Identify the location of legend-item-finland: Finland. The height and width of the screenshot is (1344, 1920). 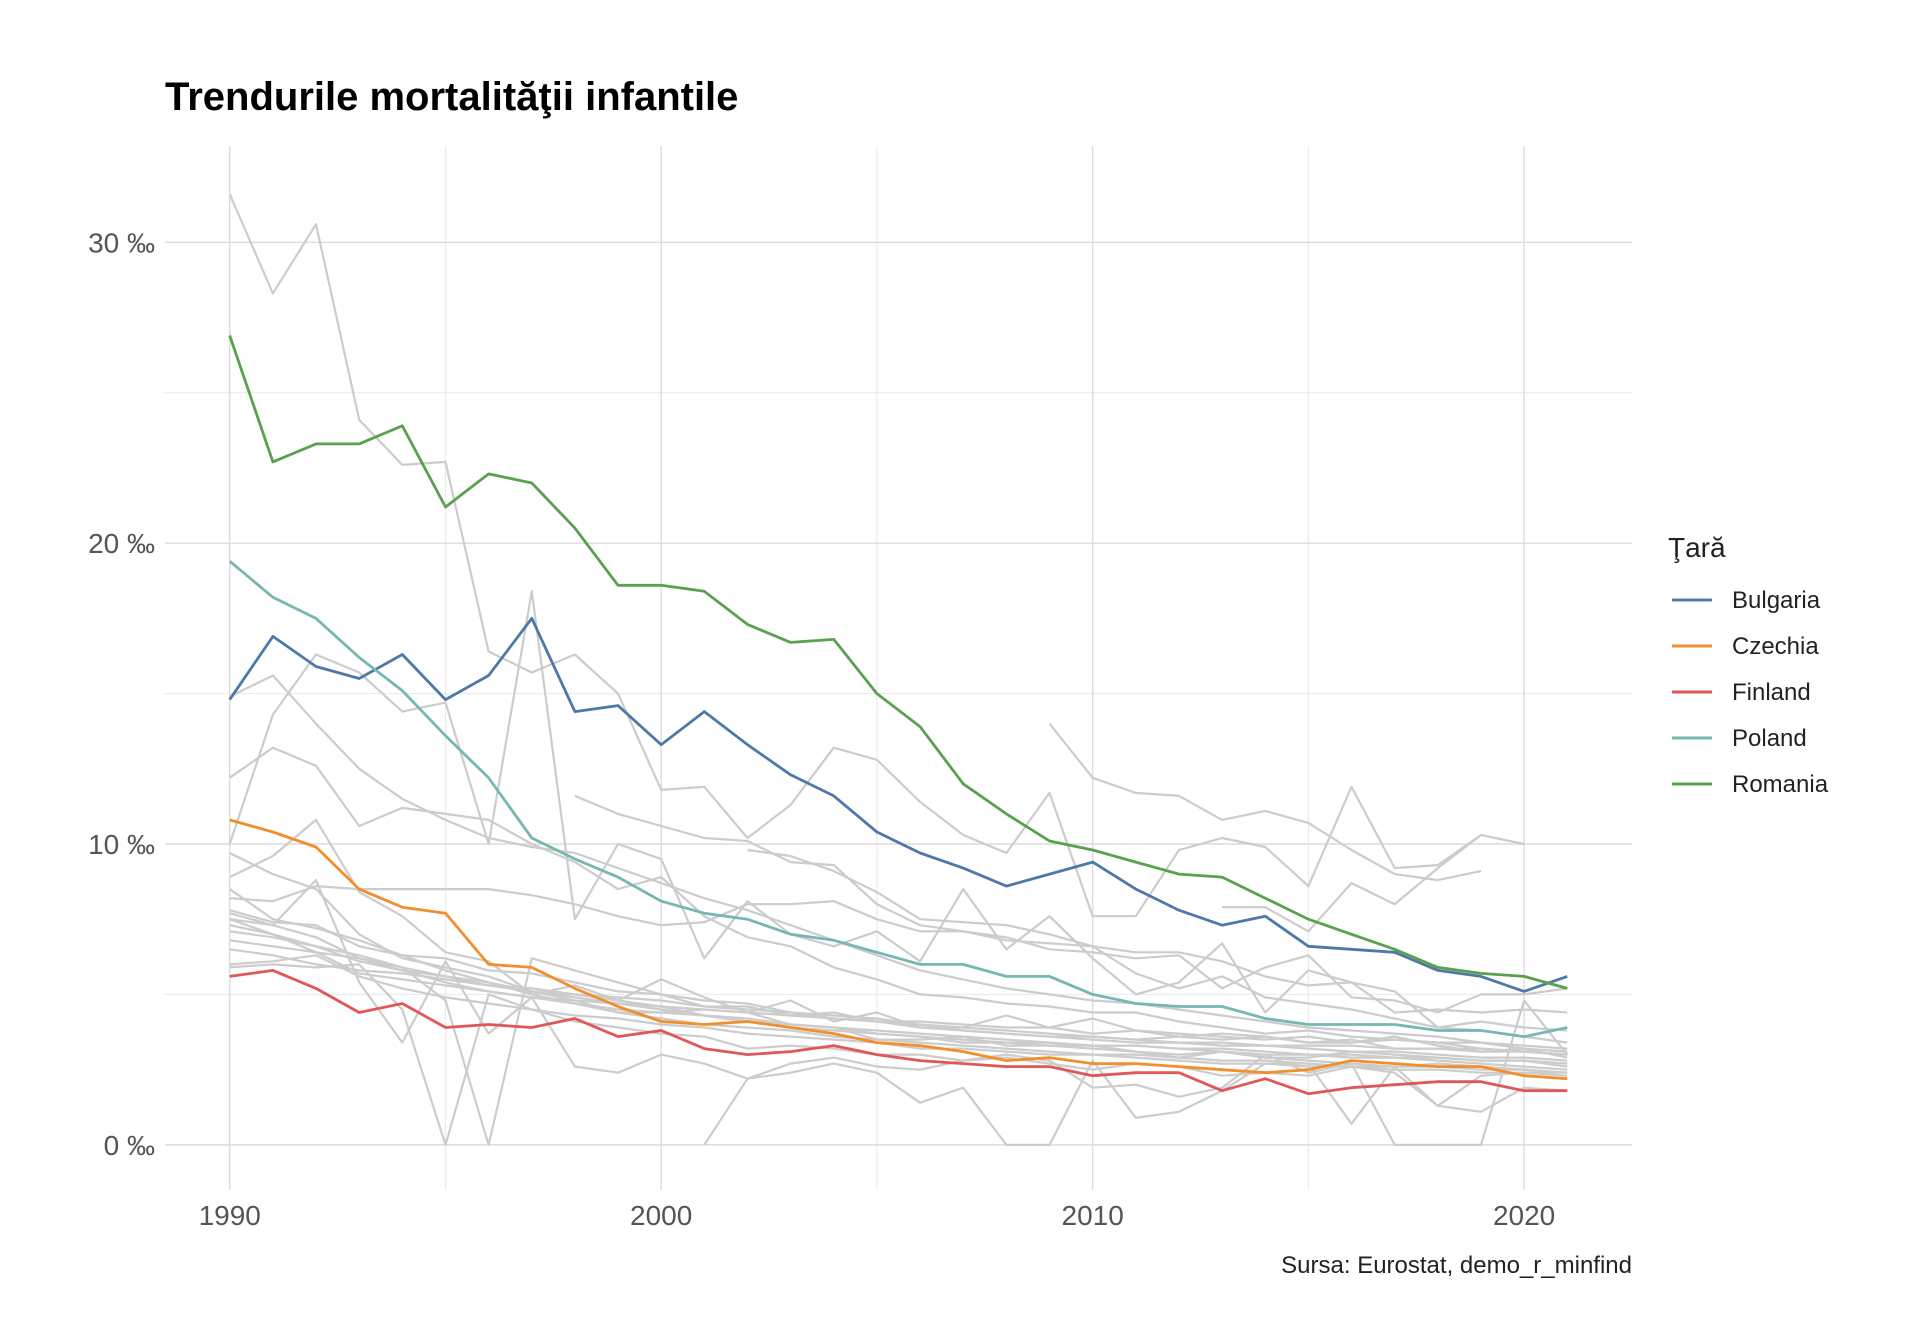
(1741, 692).